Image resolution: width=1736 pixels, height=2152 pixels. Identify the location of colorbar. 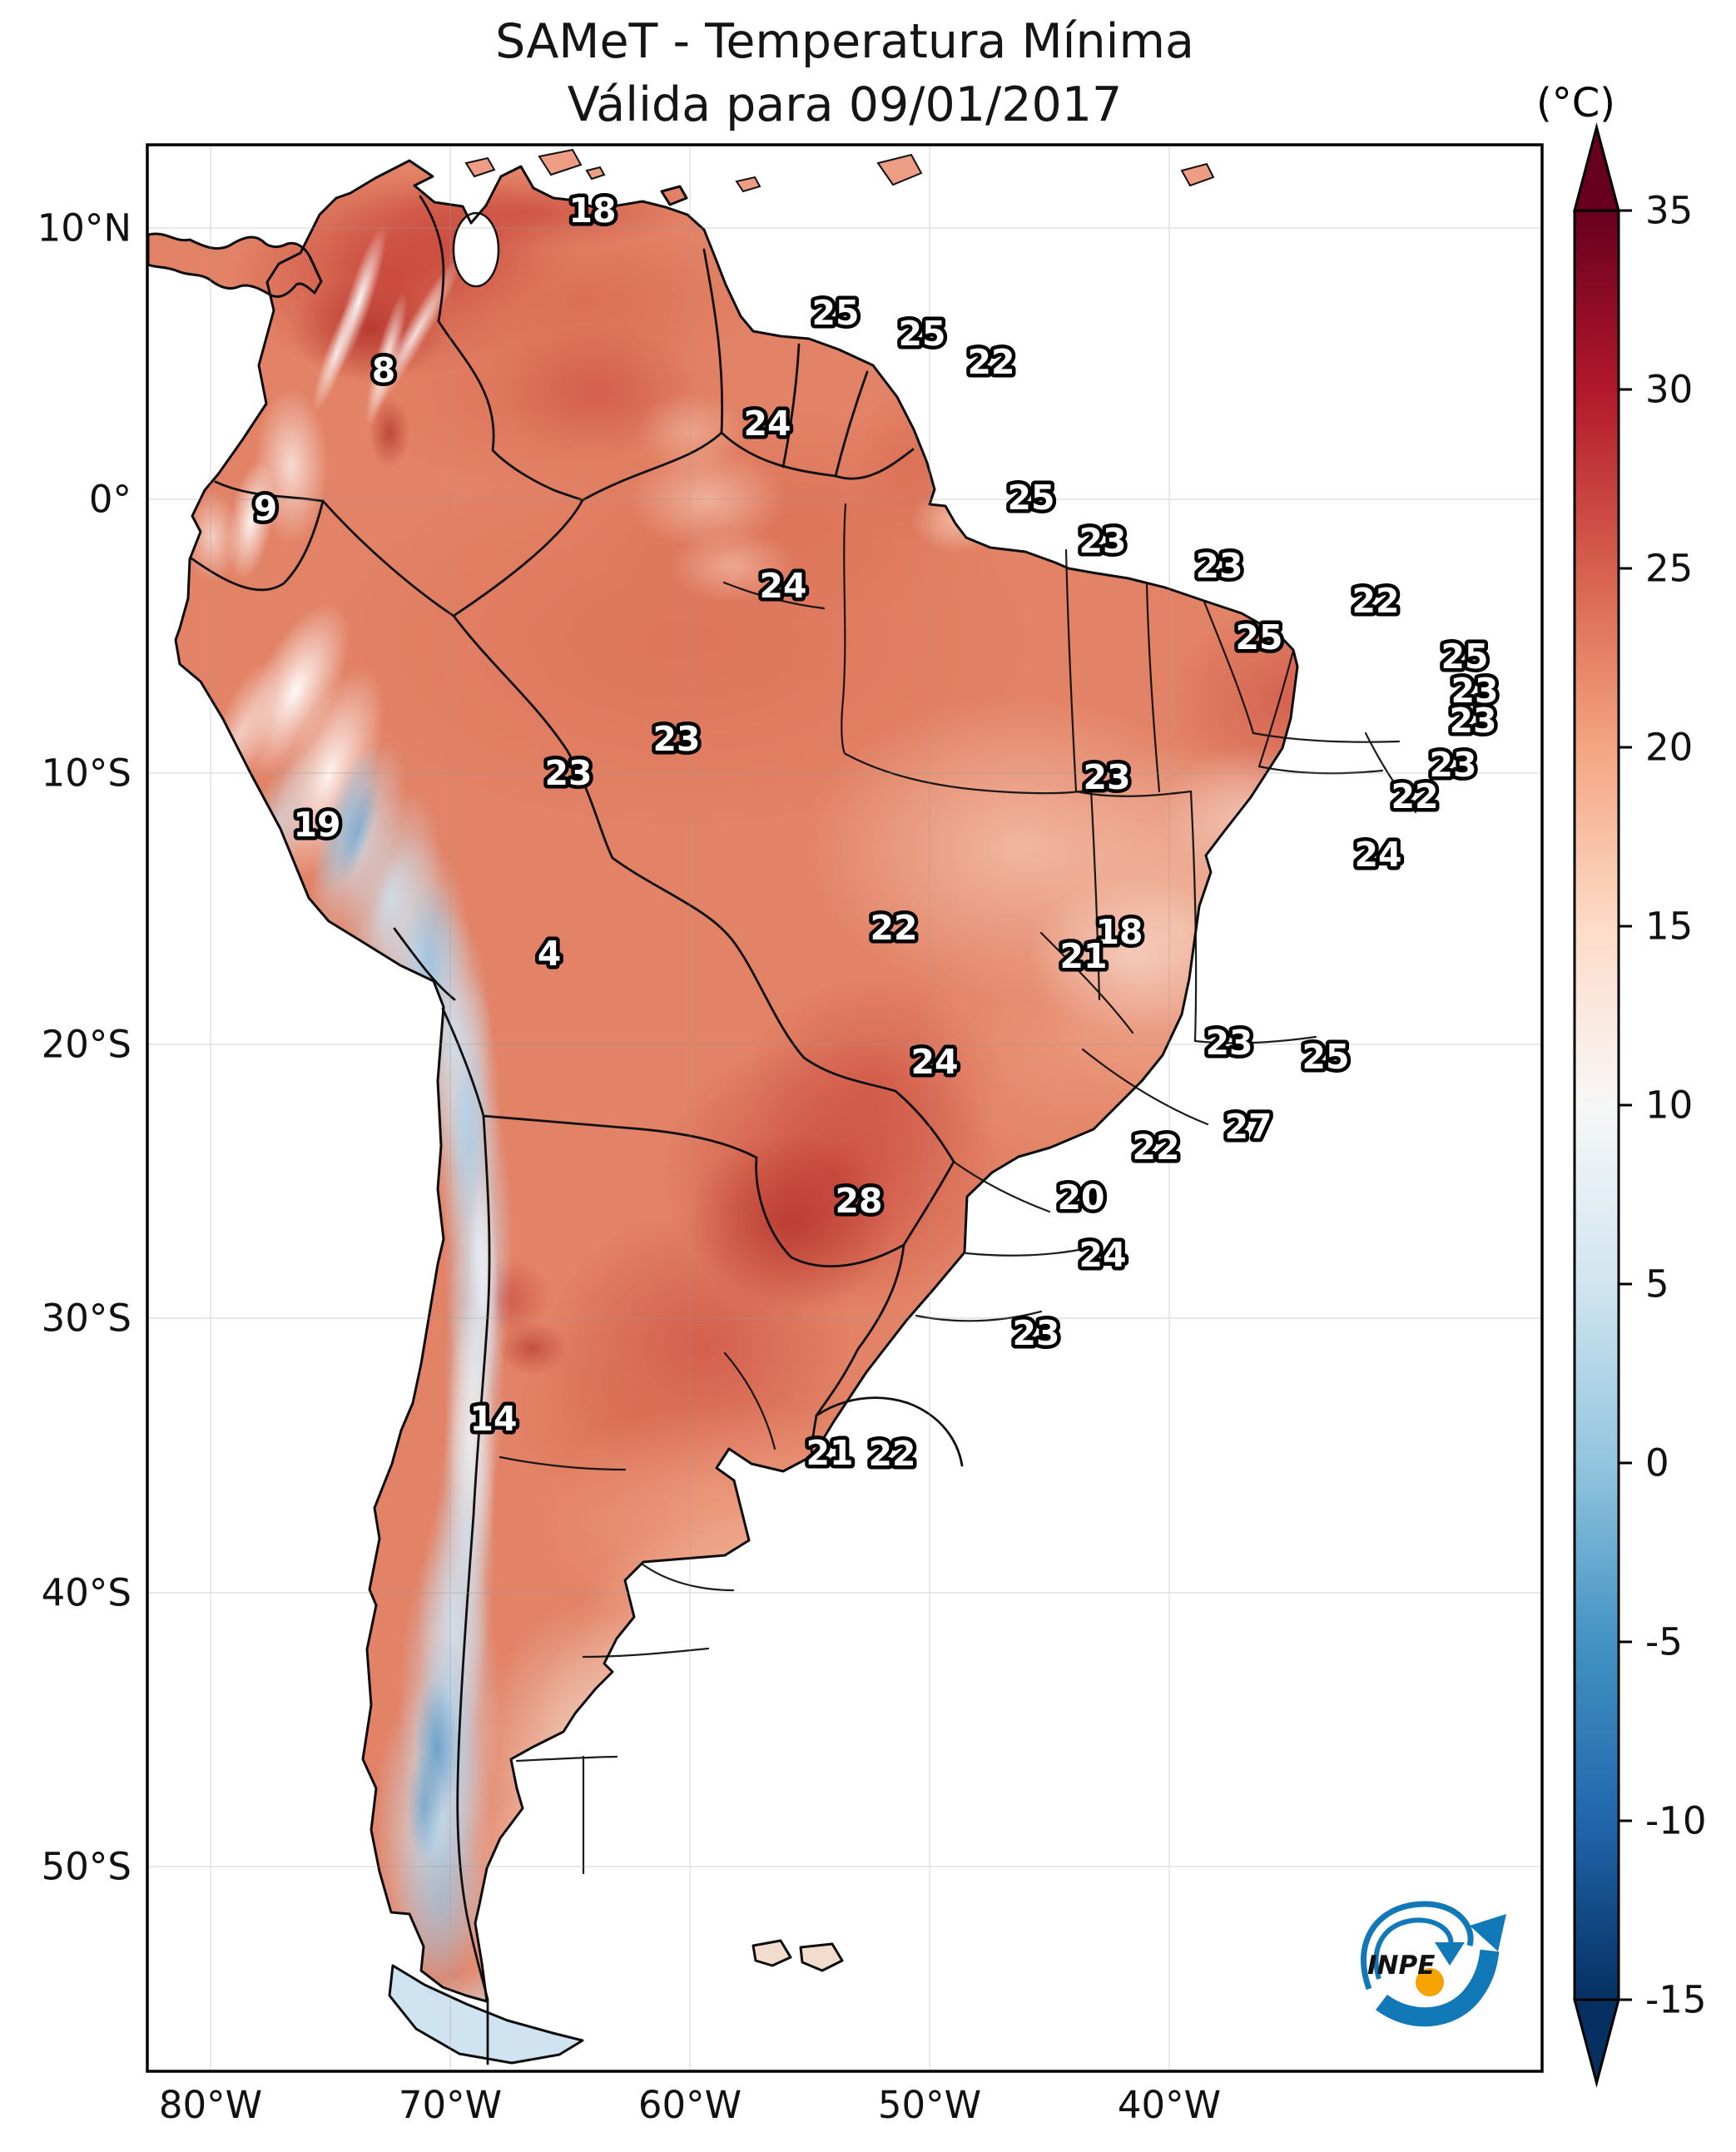
(1602, 1105).